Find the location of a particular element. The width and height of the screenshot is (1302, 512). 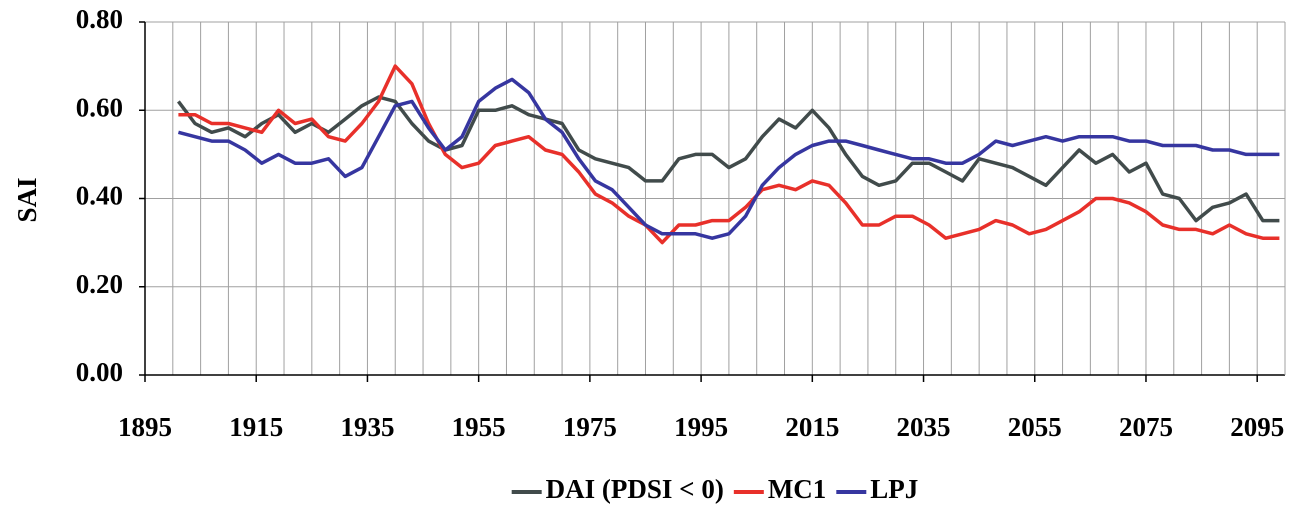

legend-label: MC1 is located at coordinates (797, 489).